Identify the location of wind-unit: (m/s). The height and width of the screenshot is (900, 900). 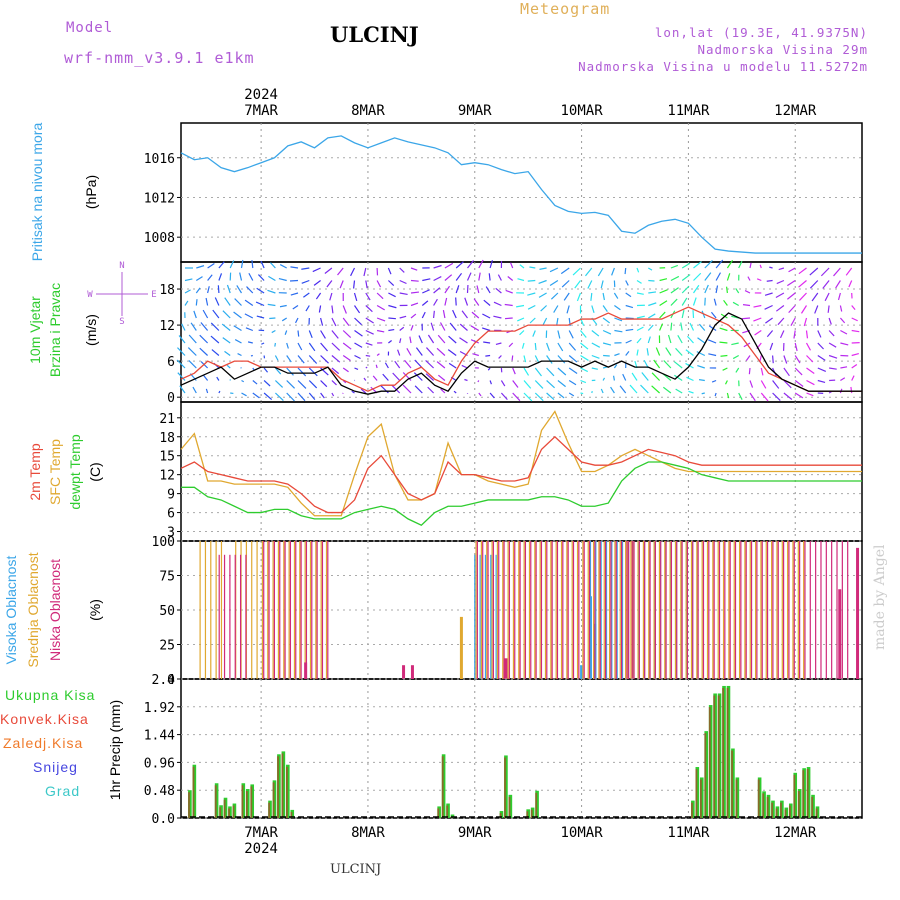
(91, 330).